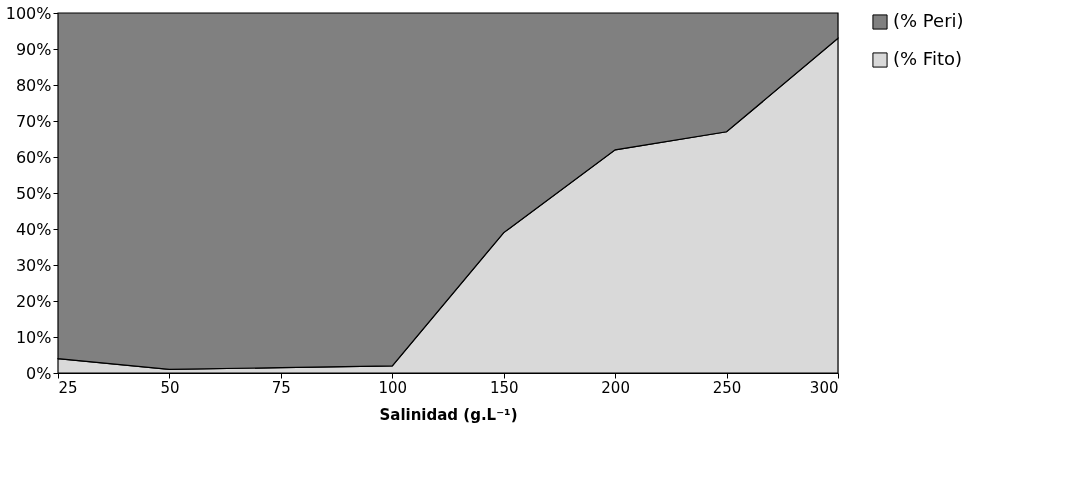 This screenshot has width=1076, height=479. Describe the element at coordinates (281, 387) in the screenshot. I see `x-tick-label: 75` at that location.